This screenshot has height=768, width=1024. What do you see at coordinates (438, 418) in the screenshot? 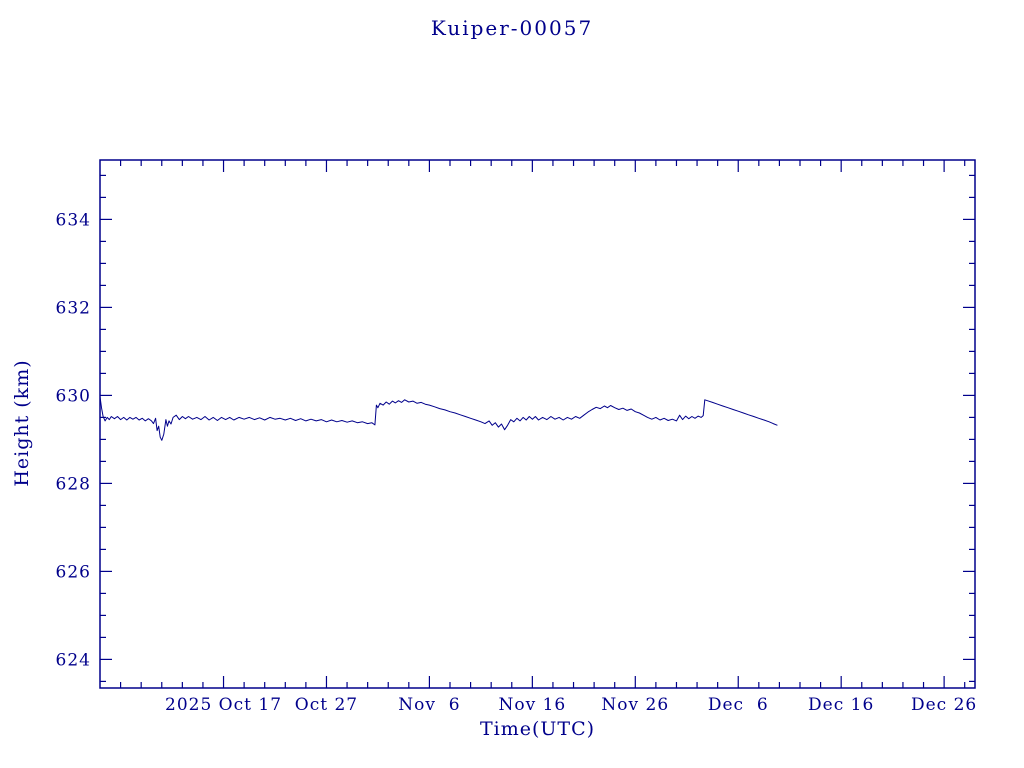
I see `data-line` at bounding box center [438, 418].